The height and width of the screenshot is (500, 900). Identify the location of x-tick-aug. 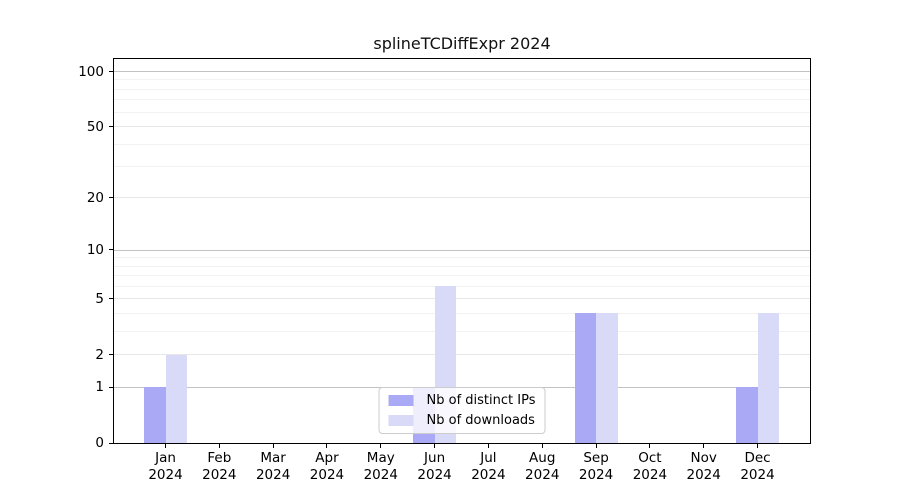
(542, 446).